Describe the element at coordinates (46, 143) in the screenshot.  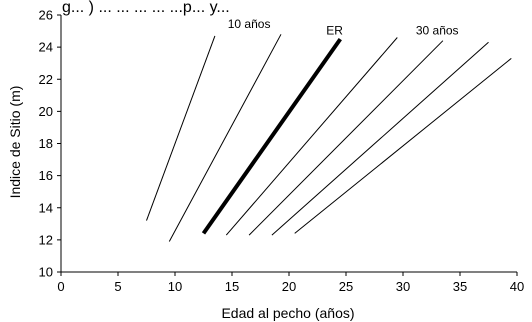
I see `y-tick-label: 18` at that location.